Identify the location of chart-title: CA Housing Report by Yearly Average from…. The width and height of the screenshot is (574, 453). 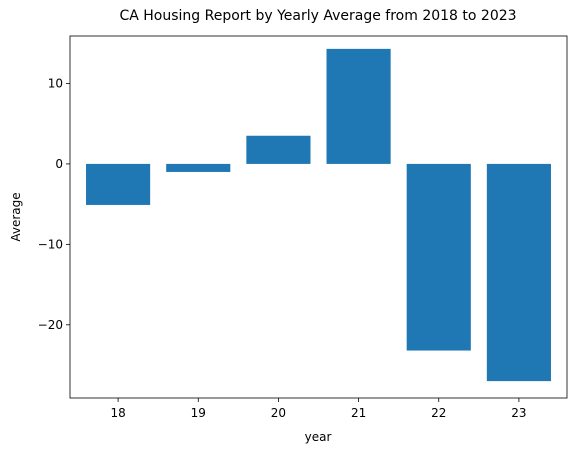
(317, 16).